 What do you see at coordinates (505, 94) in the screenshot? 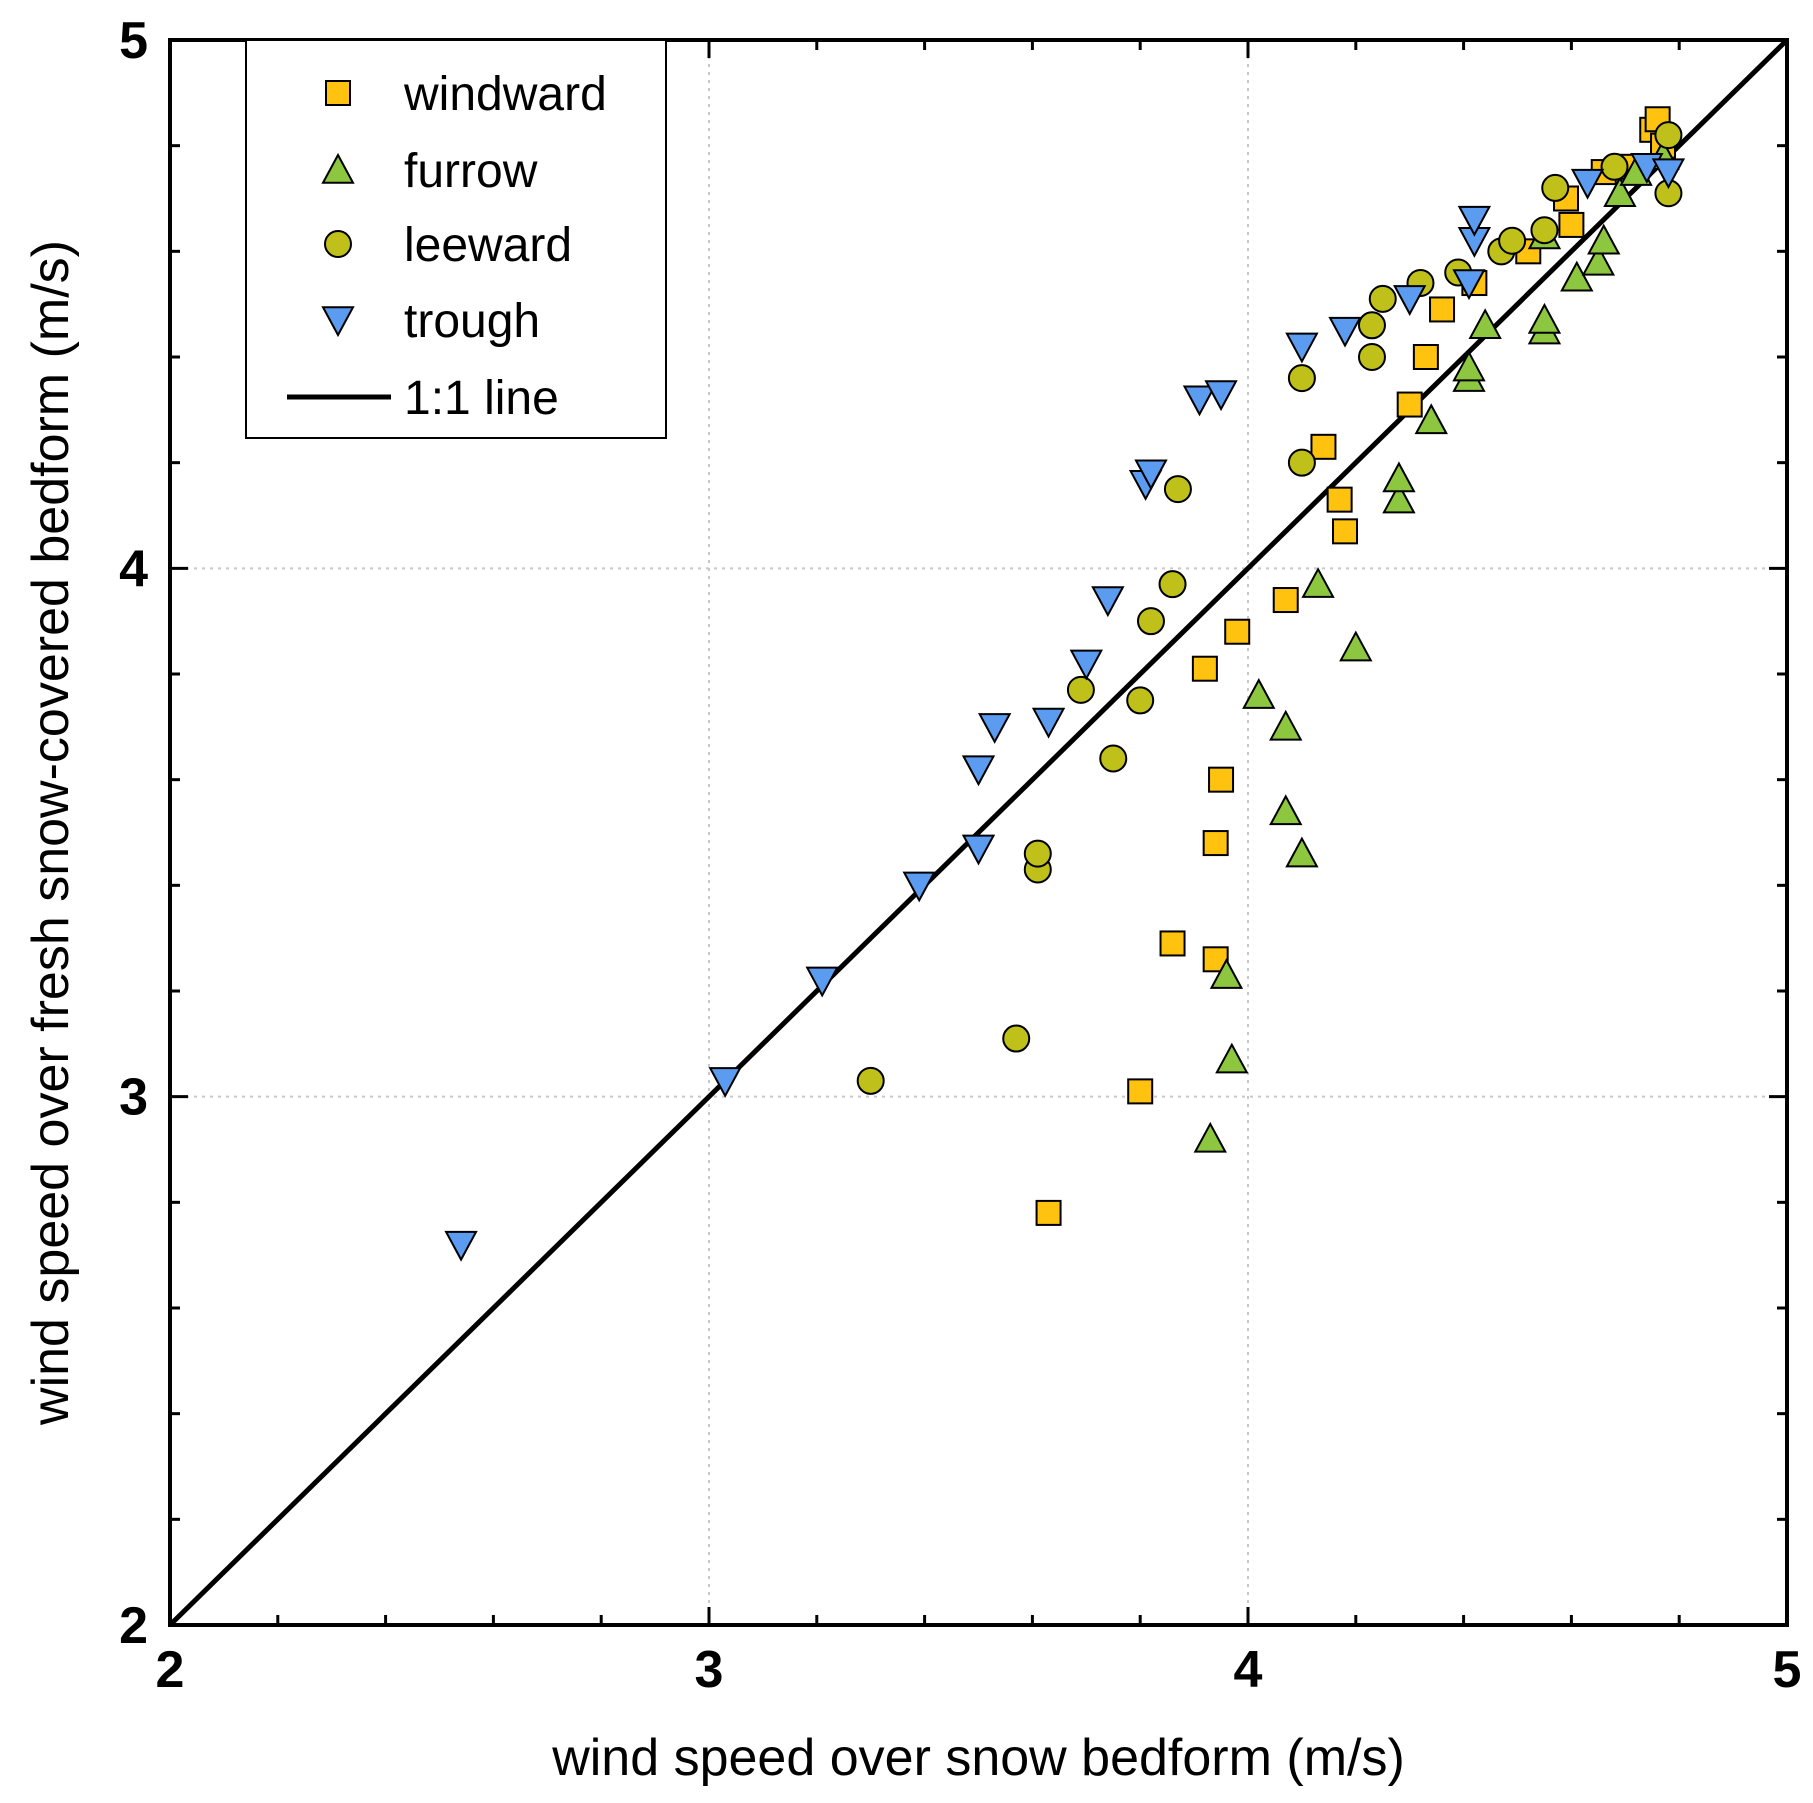
I see `legend-windward-label: windward` at bounding box center [505, 94].